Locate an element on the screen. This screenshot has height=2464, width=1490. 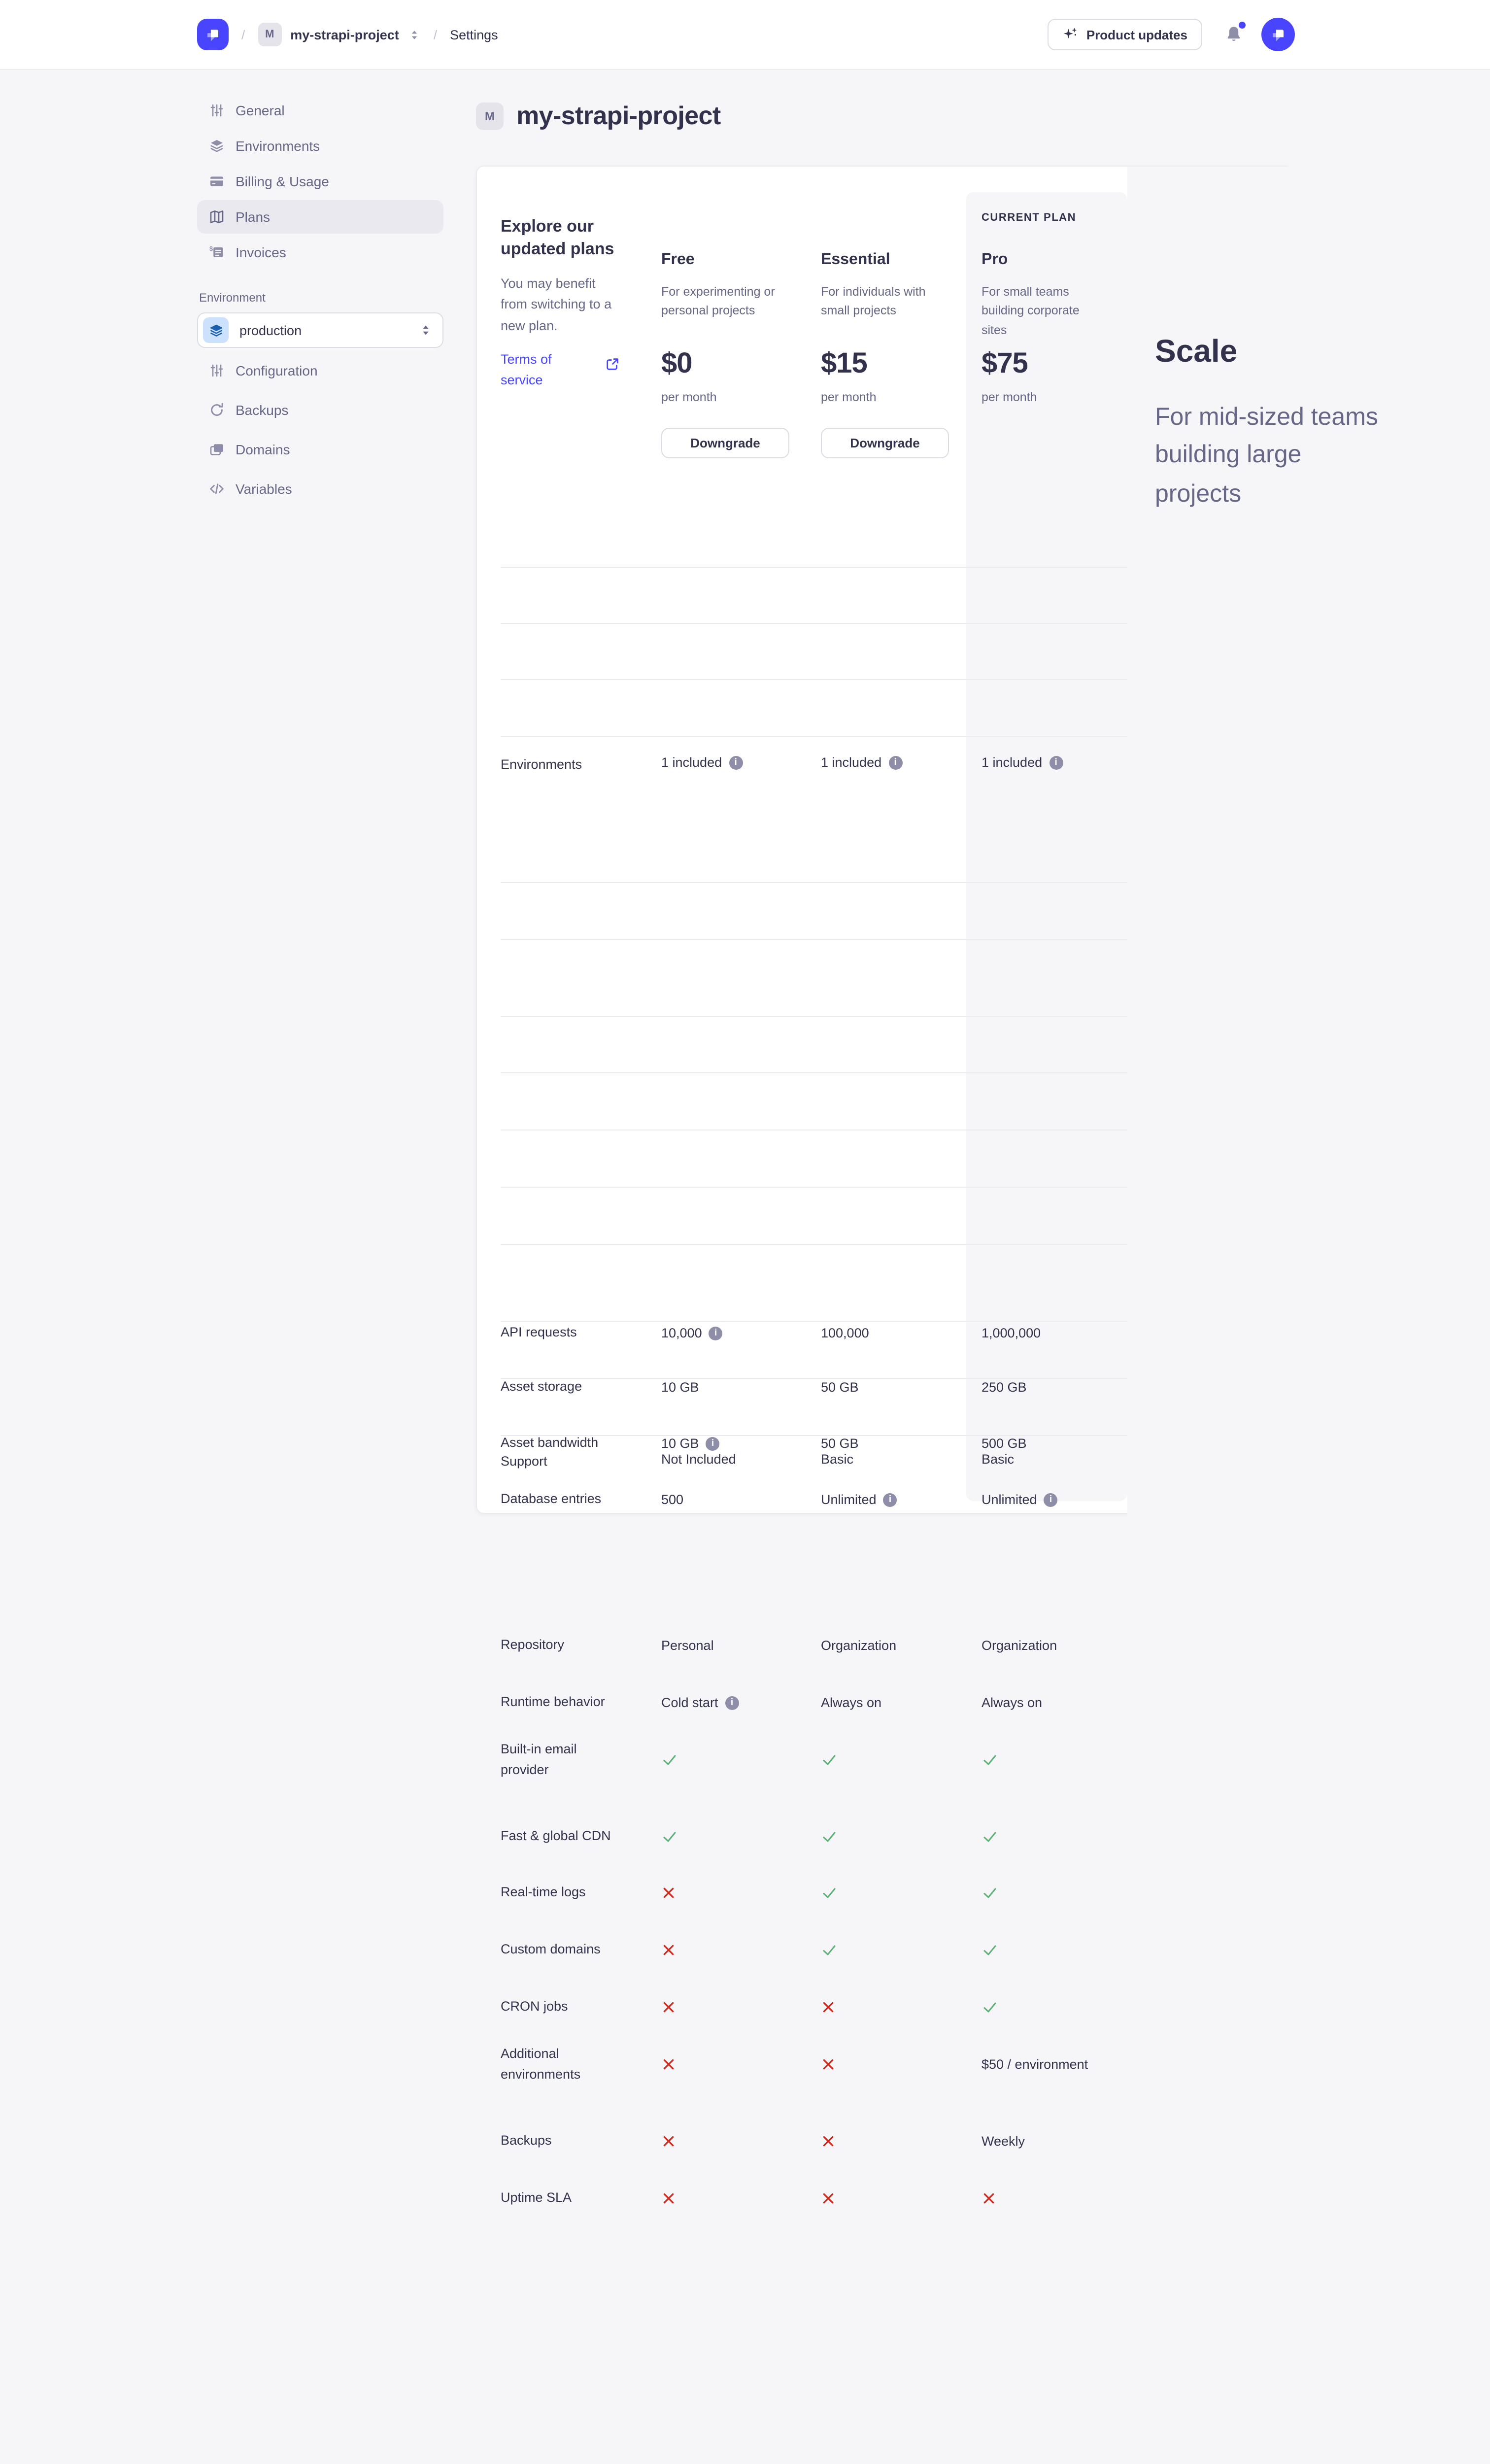
credit-card-icon is located at coordinates (217, 181).